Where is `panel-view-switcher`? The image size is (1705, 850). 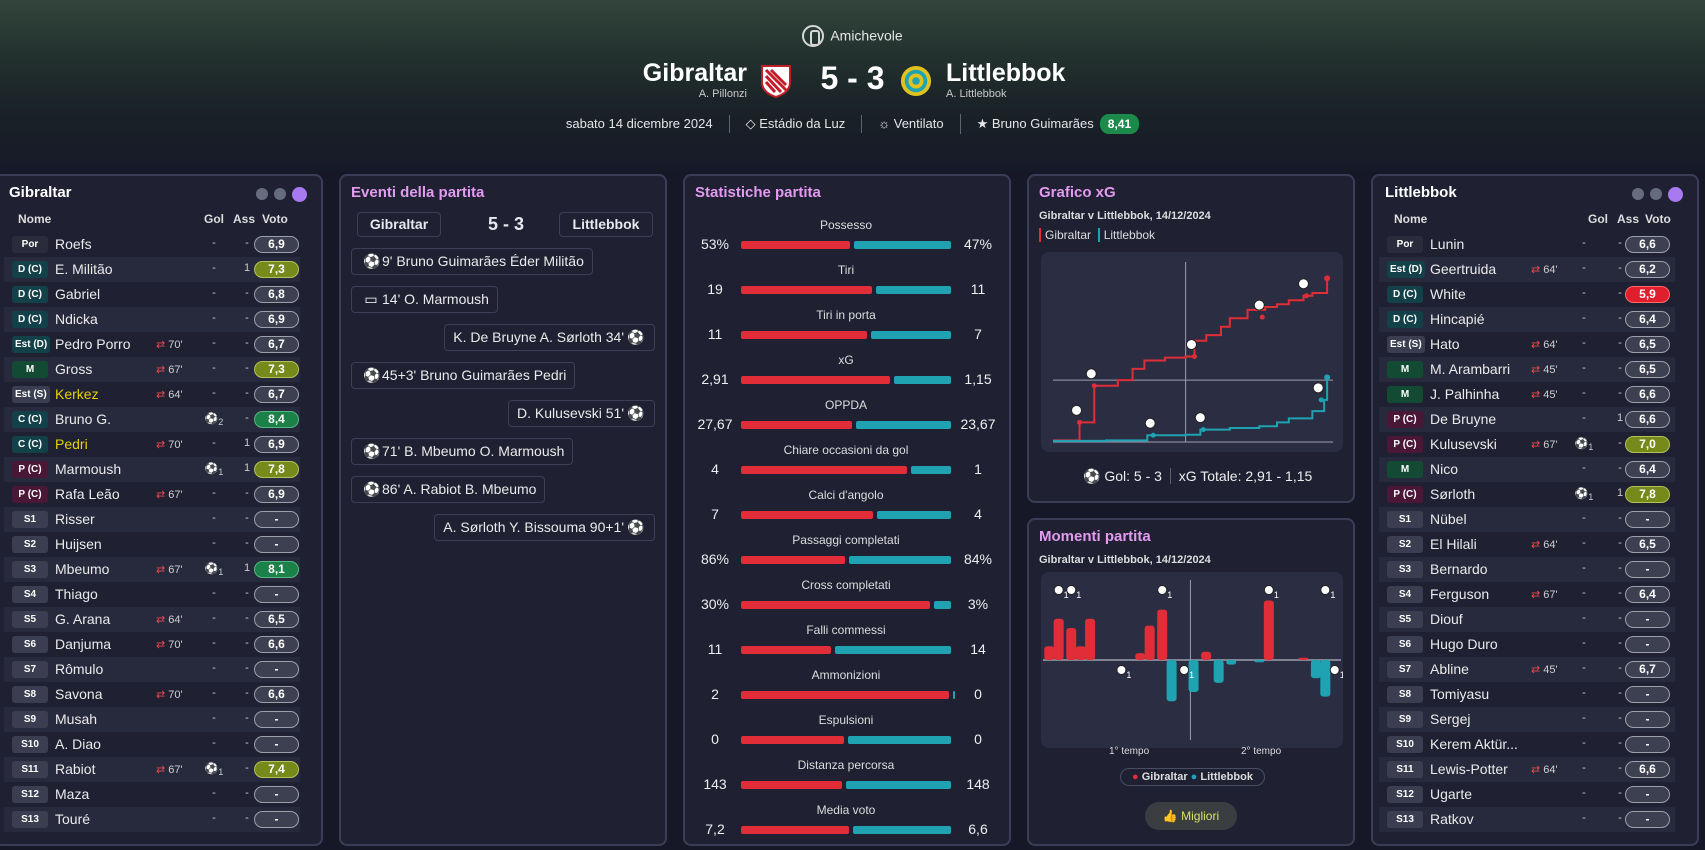
panel-view-switcher is located at coordinates (1654, 196).